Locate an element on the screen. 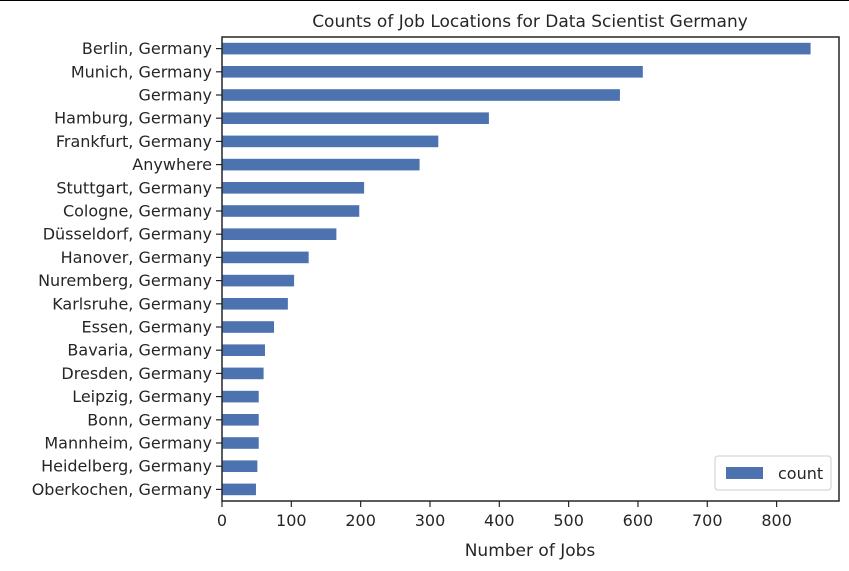 Image resolution: width=849 pixels, height=571 pixels. x-tick-label: 0 is located at coordinates (222, 520).